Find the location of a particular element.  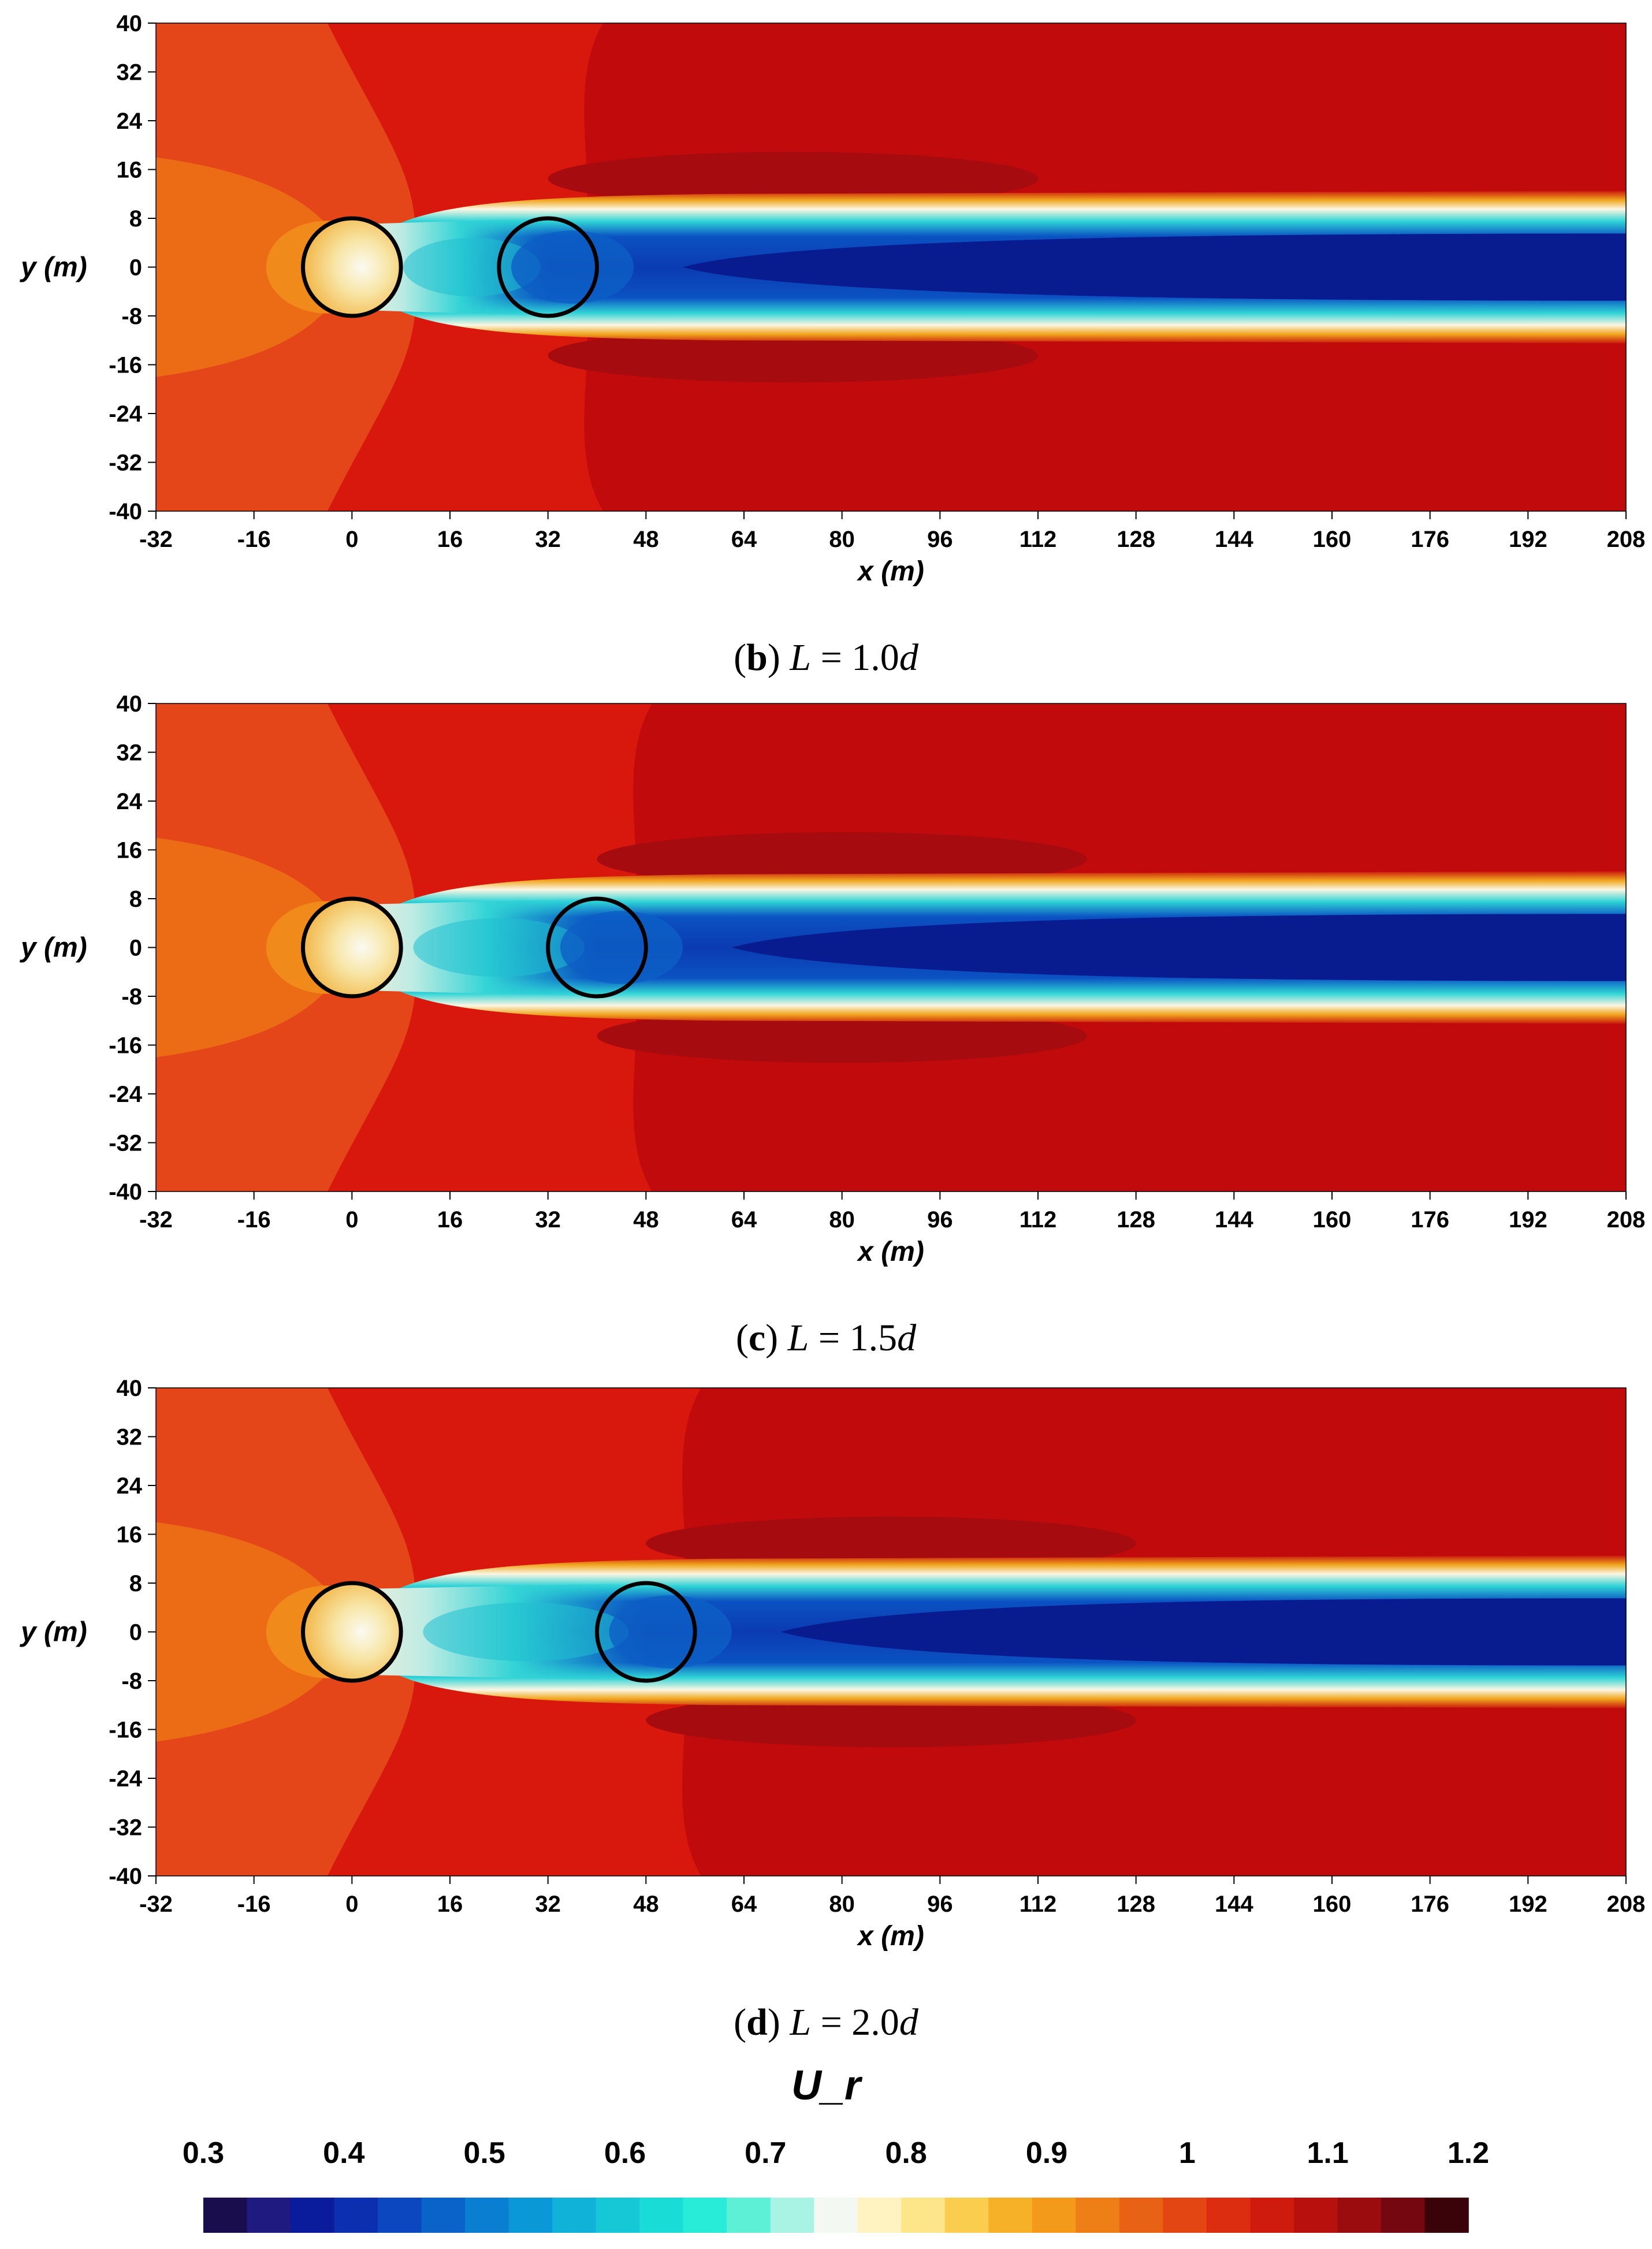

colorbar-tick-label: 1 is located at coordinates (1187, 2153).